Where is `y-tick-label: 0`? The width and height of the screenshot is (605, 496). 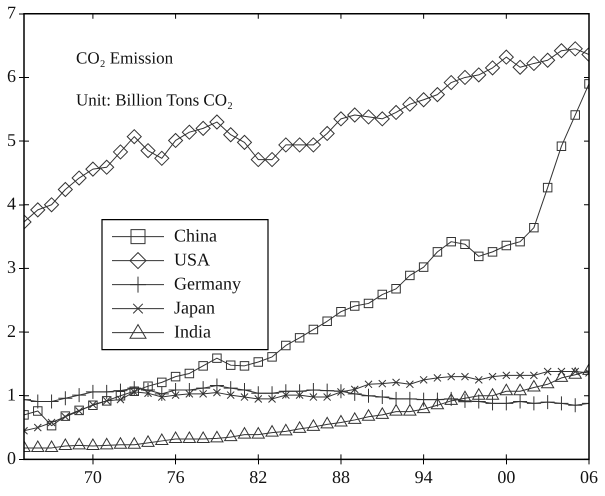 y-tick-label: 0 is located at coordinates (11, 458).